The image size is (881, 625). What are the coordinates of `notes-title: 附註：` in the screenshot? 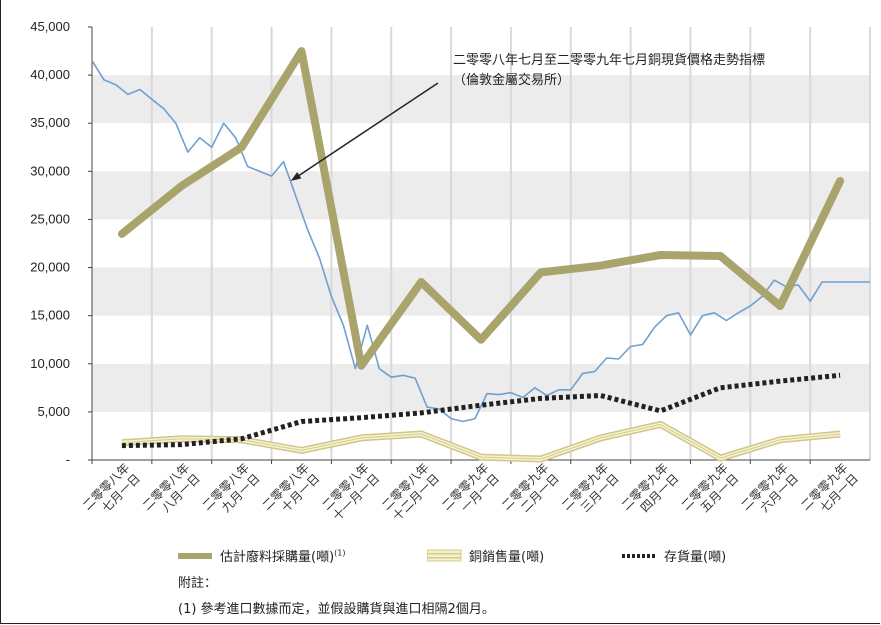 It's located at (198, 583).